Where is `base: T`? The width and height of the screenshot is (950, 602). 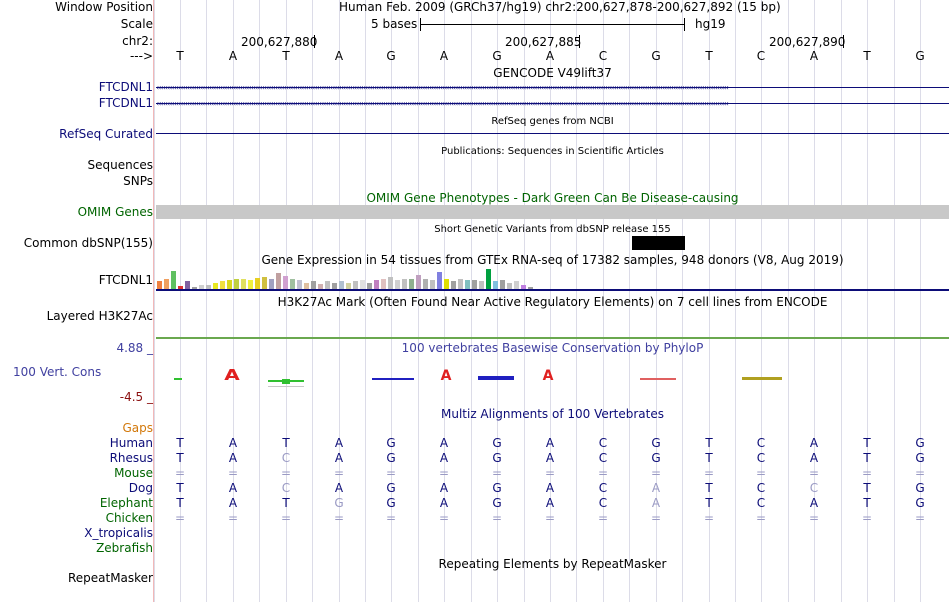
base: T is located at coordinates (867, 56).